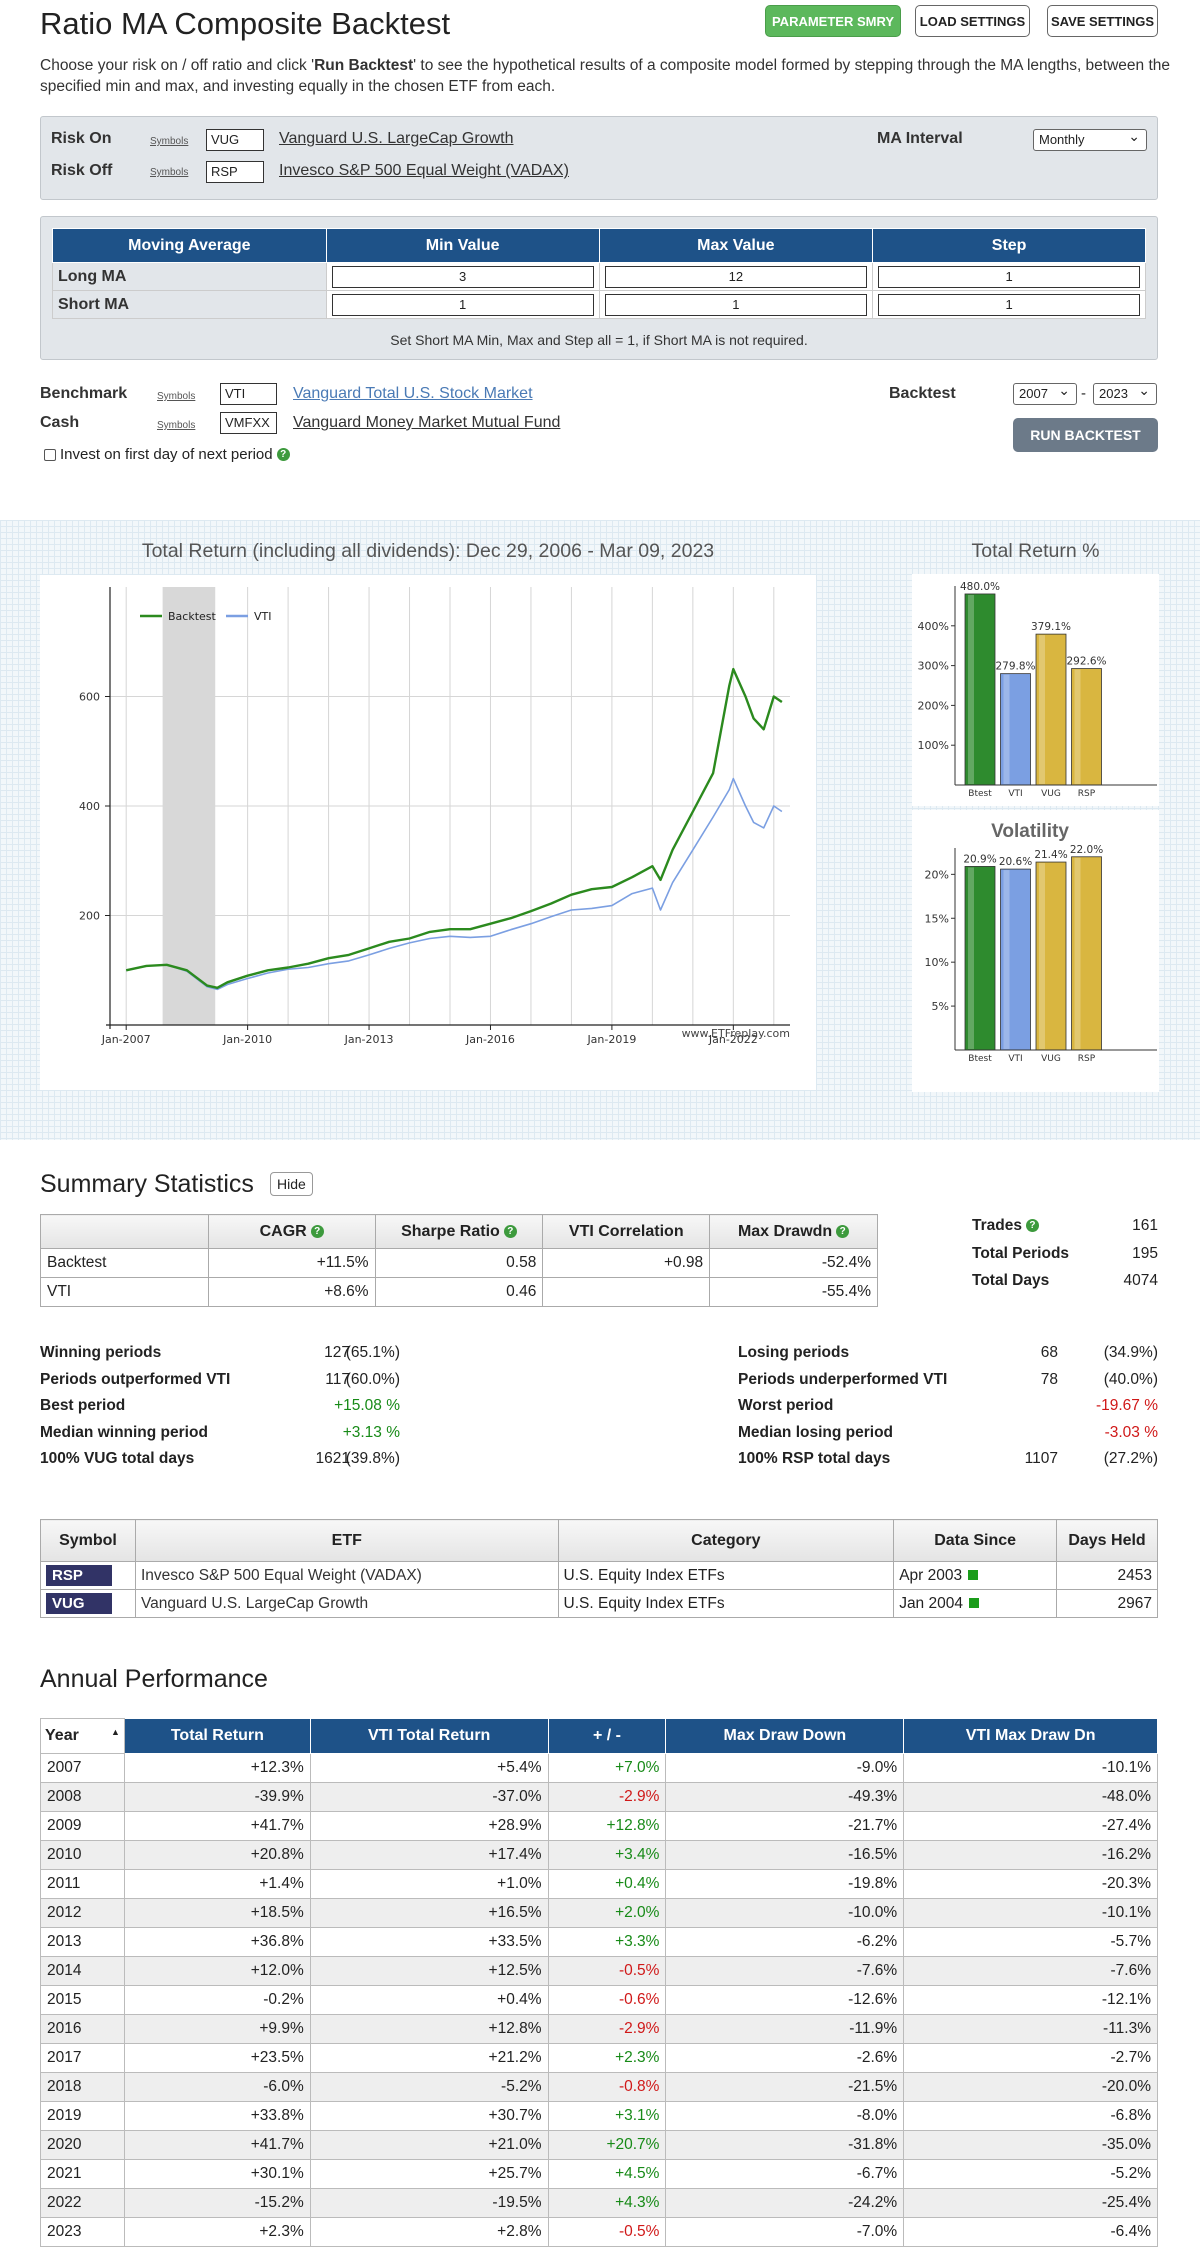 Image resolution: width=1200 pixels, height=2262 pixels. I want to click on year-cell: 2020, so click(82, 2145).